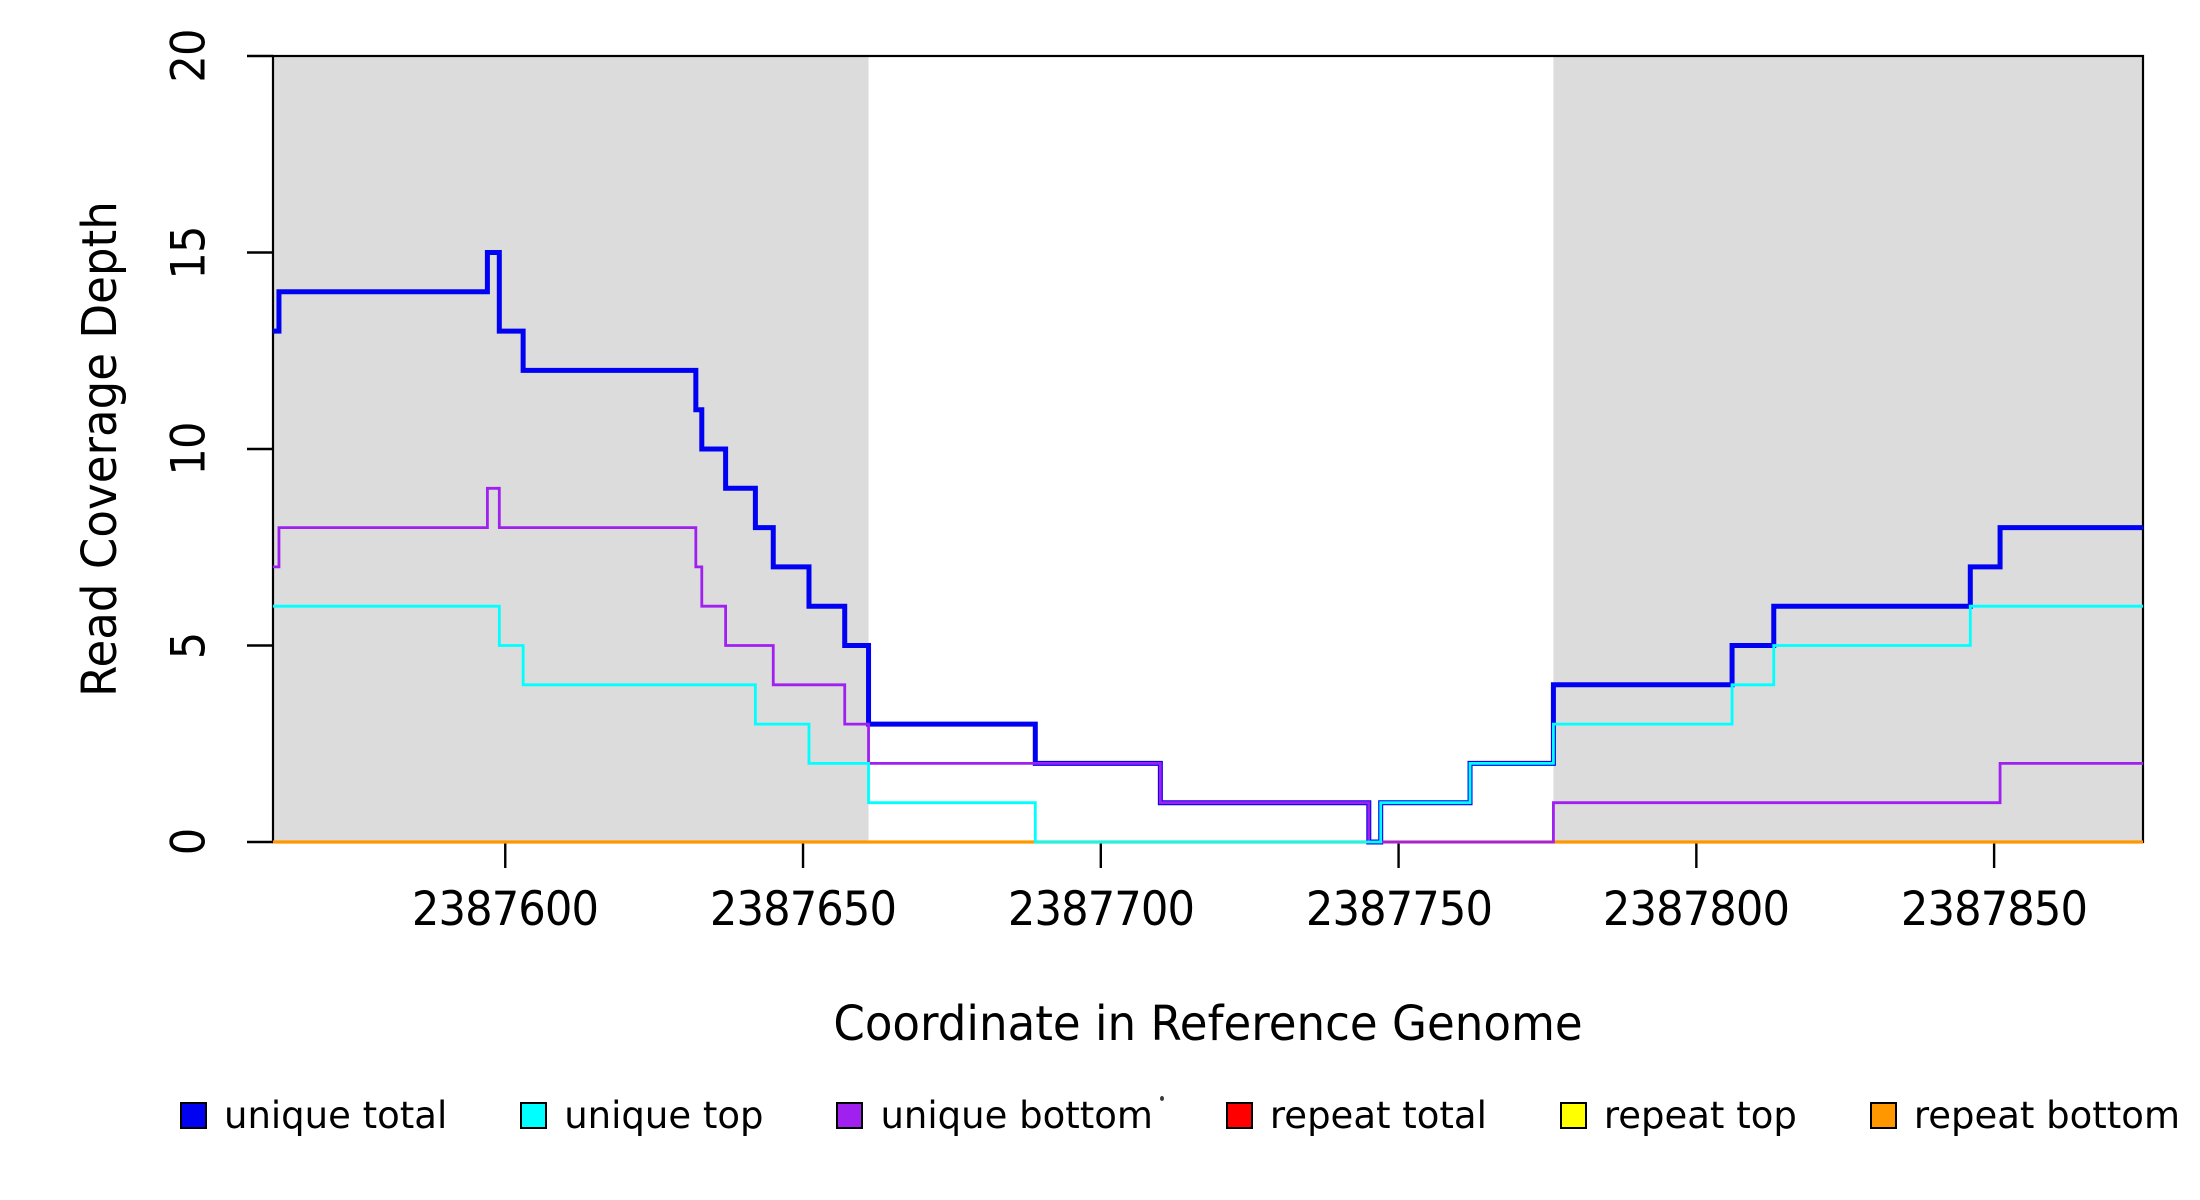 This screenshot has width=2200, height=1200. What do you see at coordinates (1378, 1115) in the screenshot?
I see `legend-label: repeat total` at bounding box center [1378, 1115].